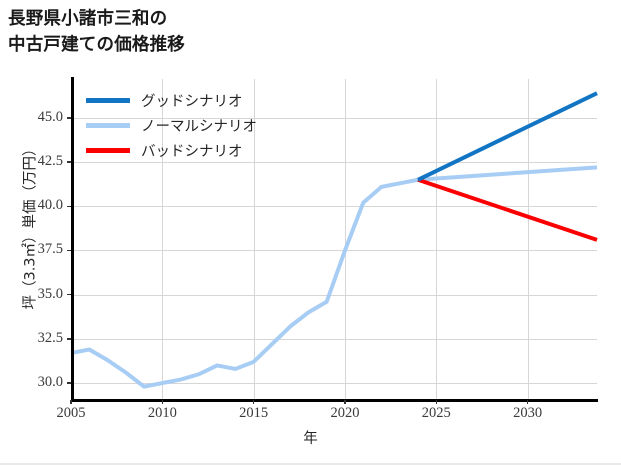 Image resolution: width=621 pixels, height=465 pixels. I want to click on x-axis-spine, so click(334, 400).